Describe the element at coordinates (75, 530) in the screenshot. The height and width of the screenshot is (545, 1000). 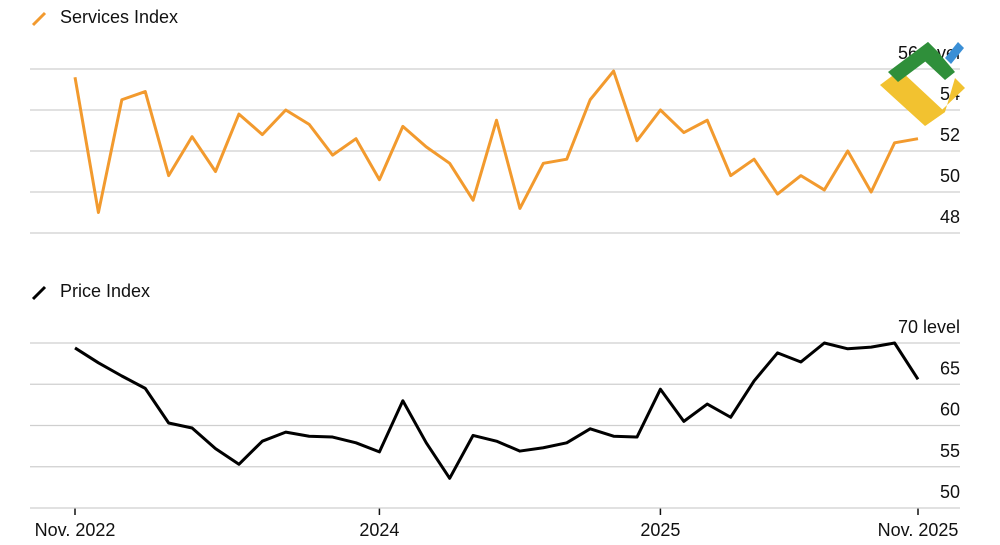
I see `x-tick-label: Nov. 2022` at that location.